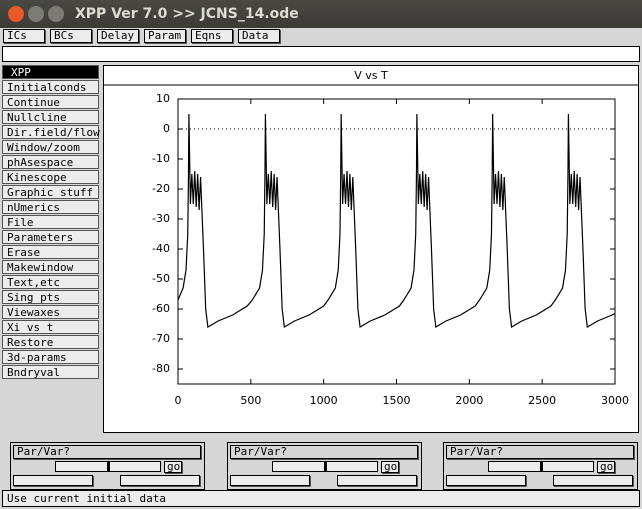 This screenshot has width=642, height=509. Describe the element at coordinates (50, 117) in the screenshot. I see `menu-item: Nullcline` at that location.